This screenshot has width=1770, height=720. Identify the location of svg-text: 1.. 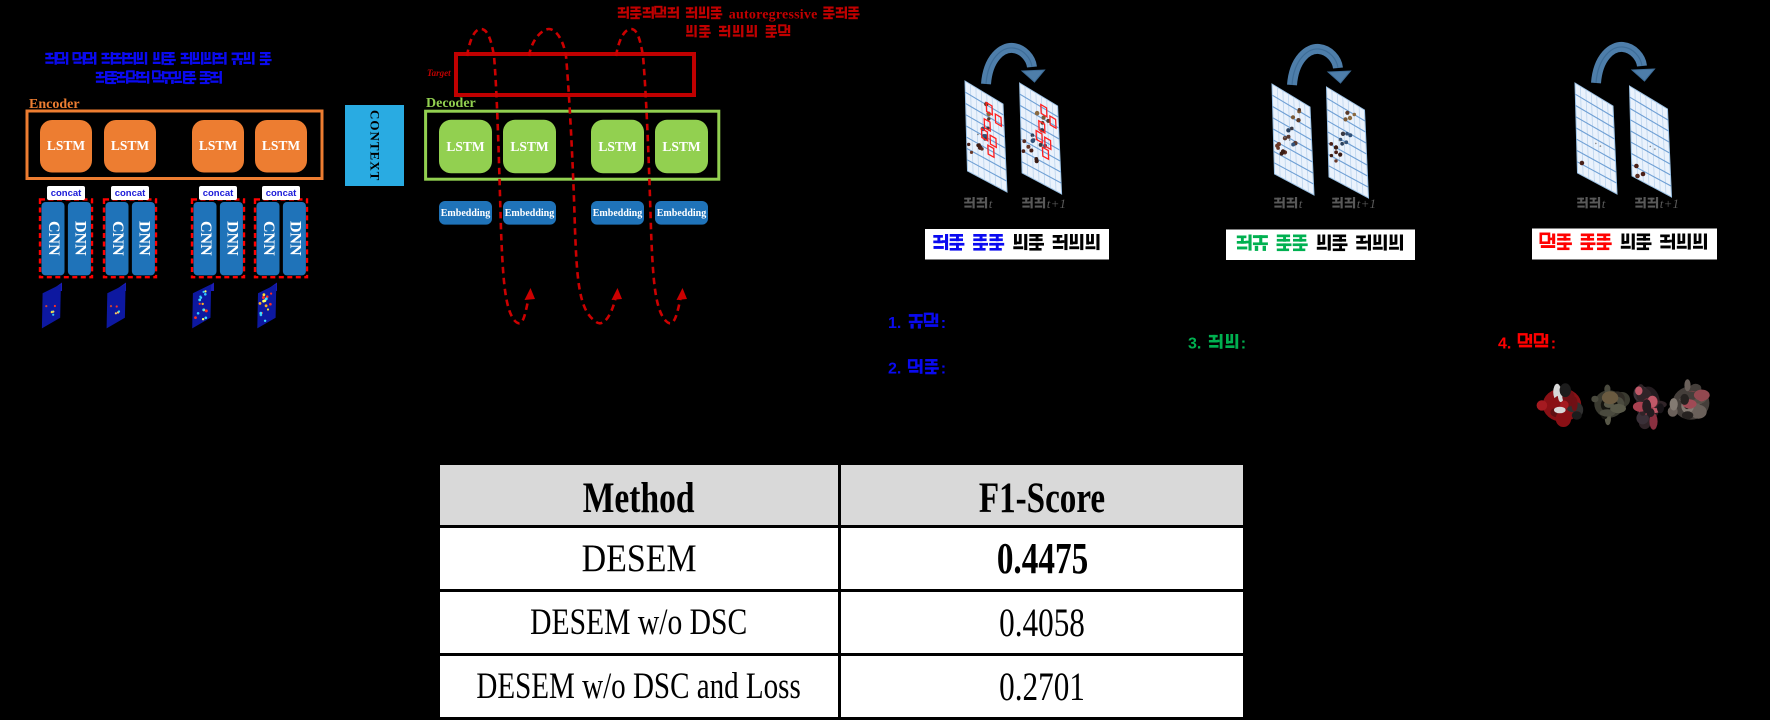
(894, 323).